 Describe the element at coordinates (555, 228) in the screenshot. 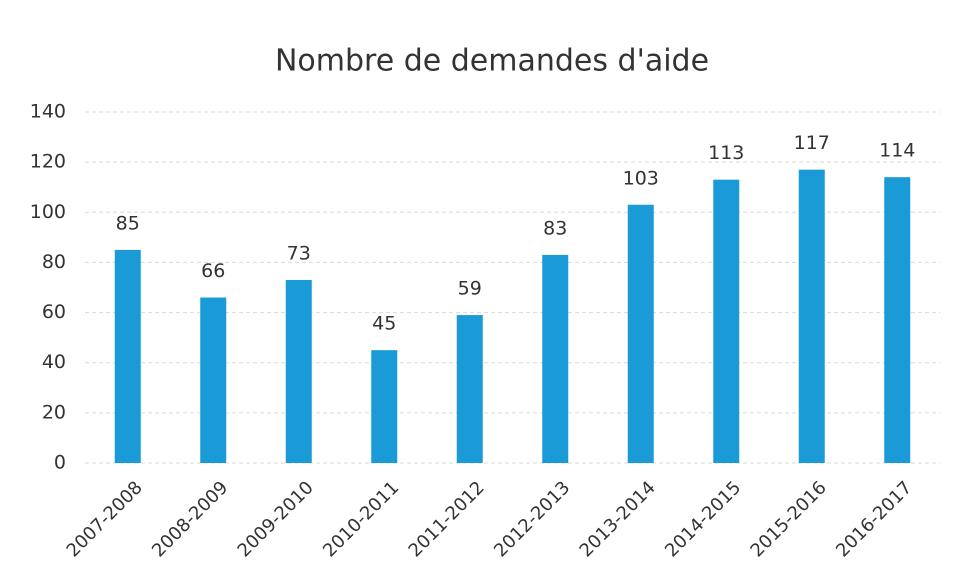

I see `data-label: 83` at that location.